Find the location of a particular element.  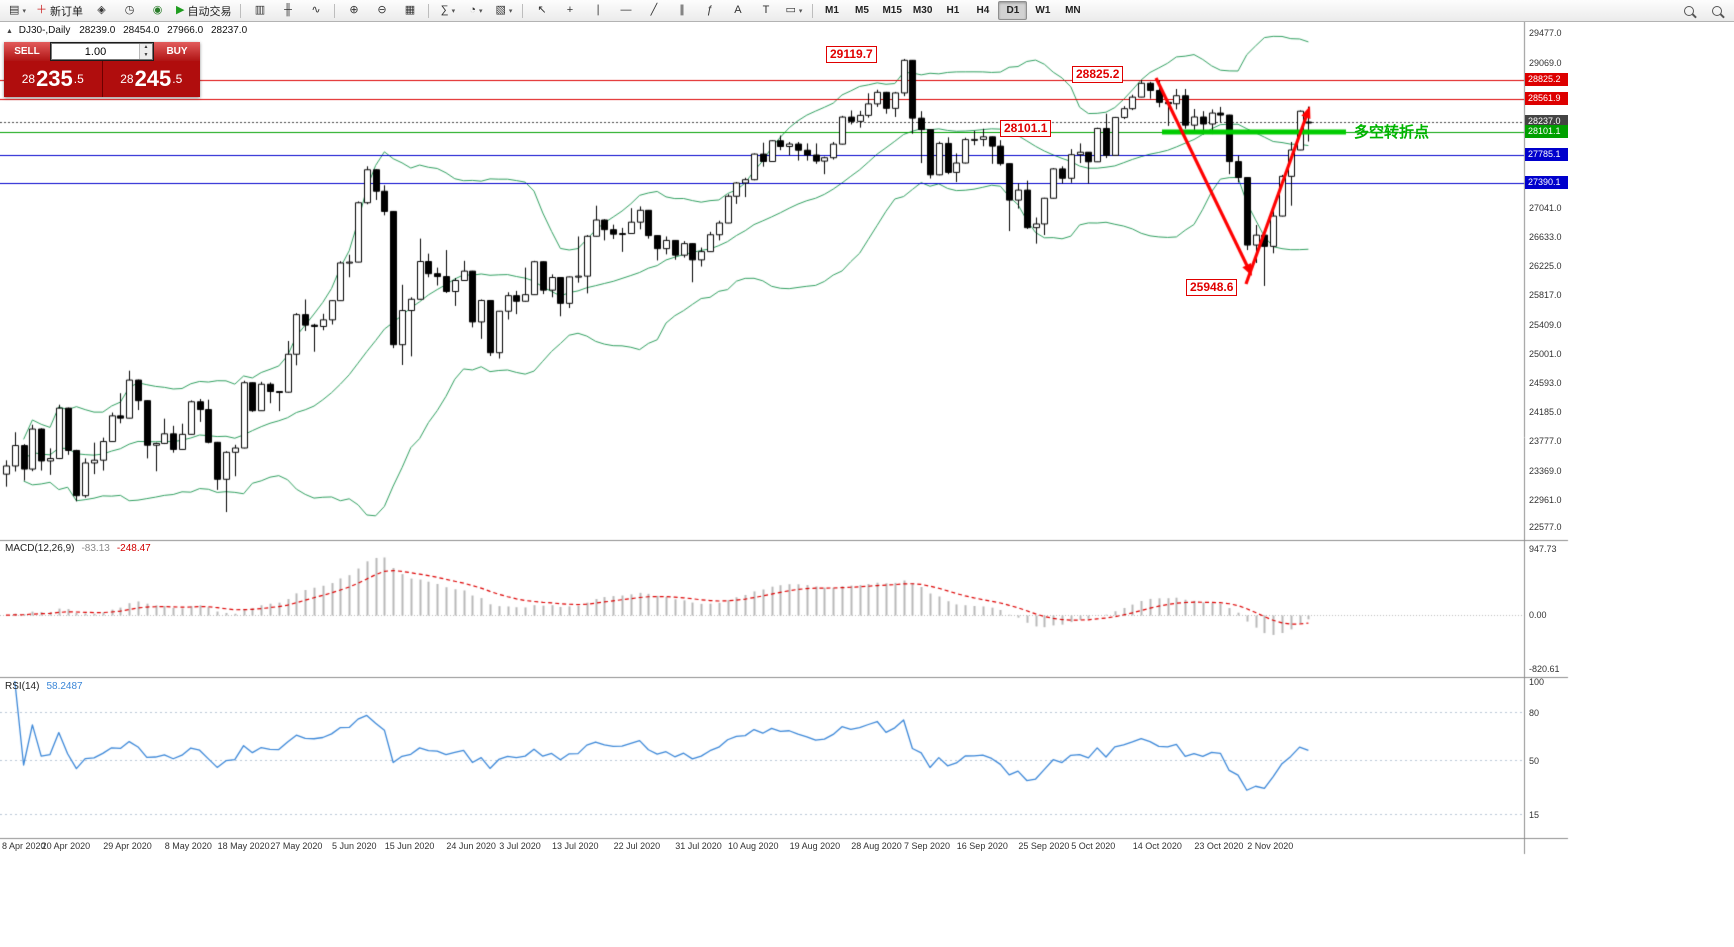

web-terminal-icon: ◉ is located at coordinates (157, 10).